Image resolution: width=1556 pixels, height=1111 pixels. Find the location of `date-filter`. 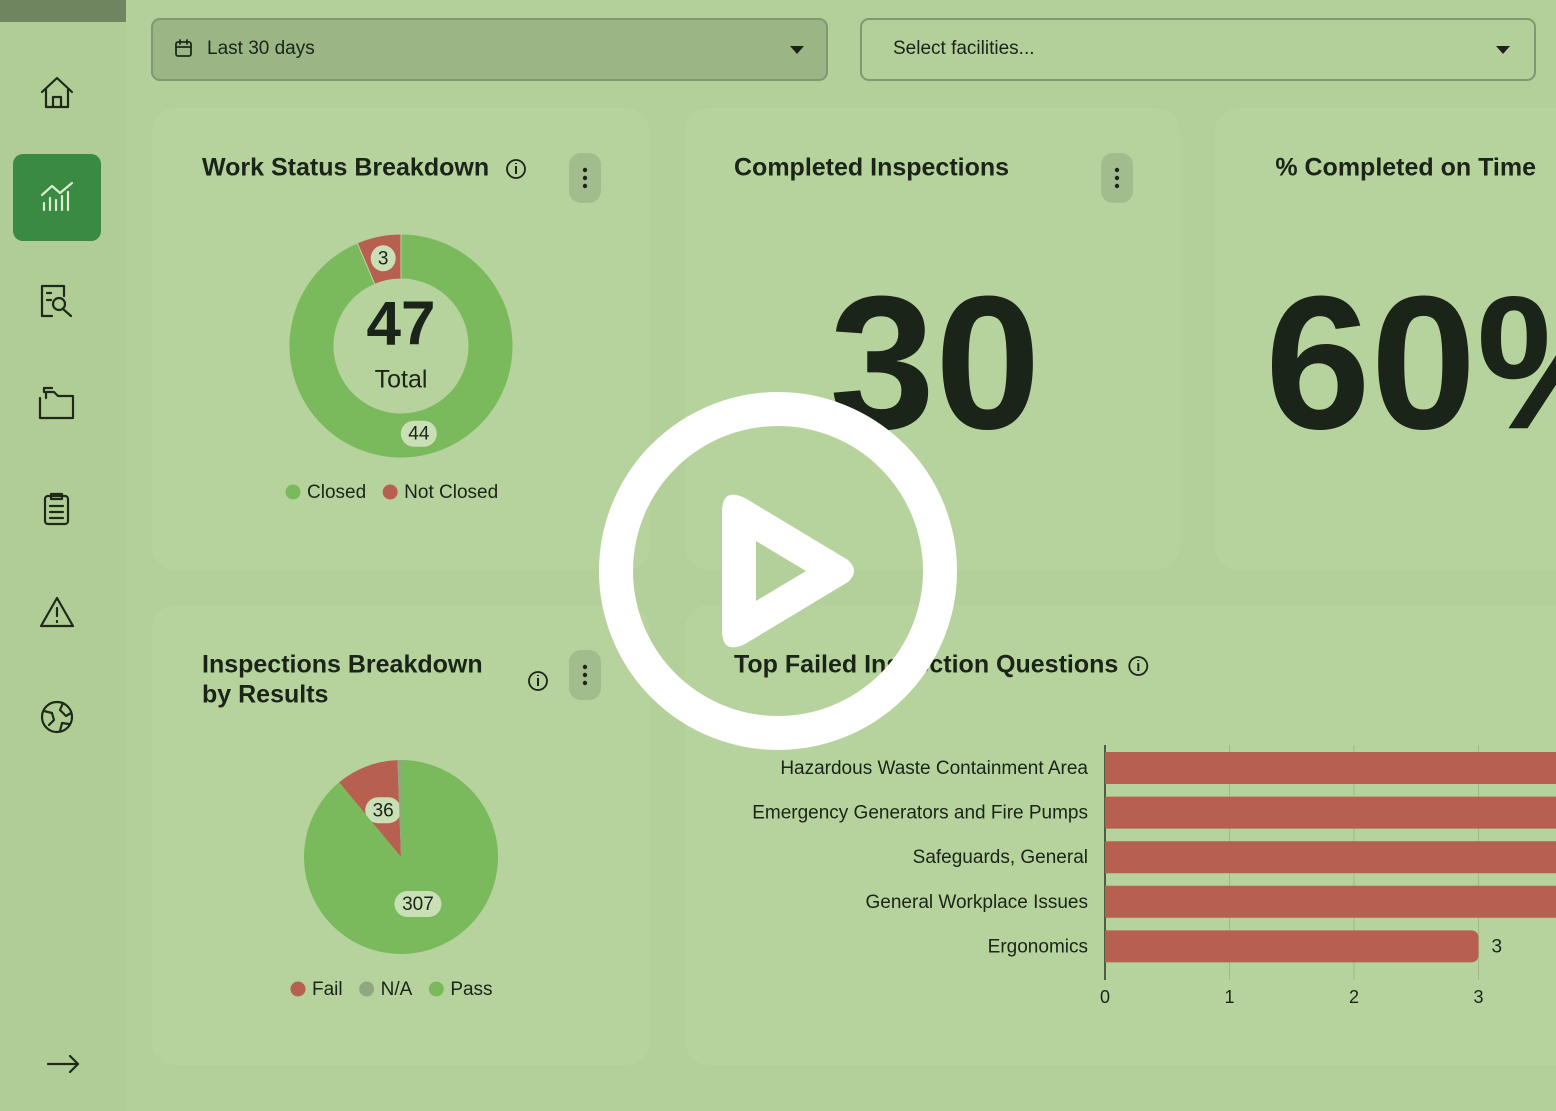

date-filter is located at coordinates (489, 49).